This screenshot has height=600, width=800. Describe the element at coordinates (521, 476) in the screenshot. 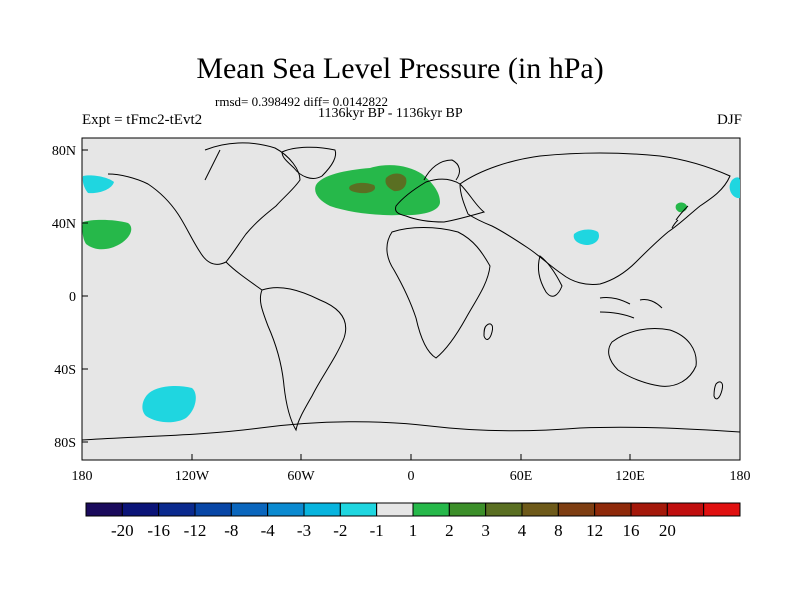

I see `lon-label: 60E` at that location.